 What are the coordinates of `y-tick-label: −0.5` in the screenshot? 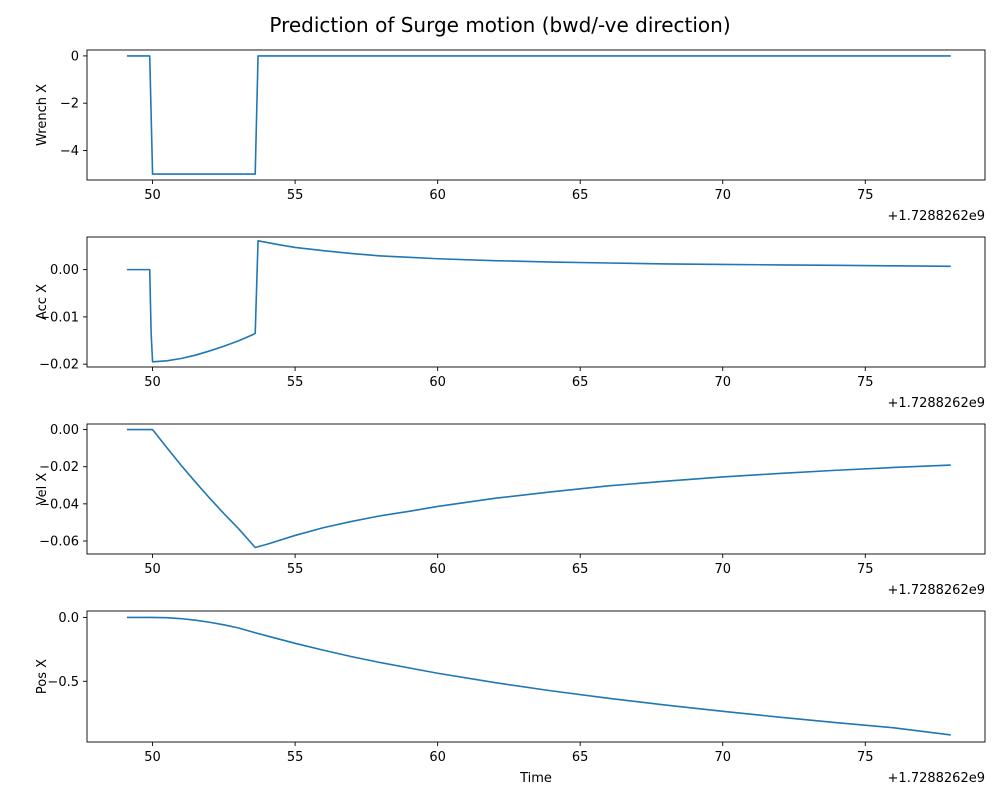 It's located at (63, 682).